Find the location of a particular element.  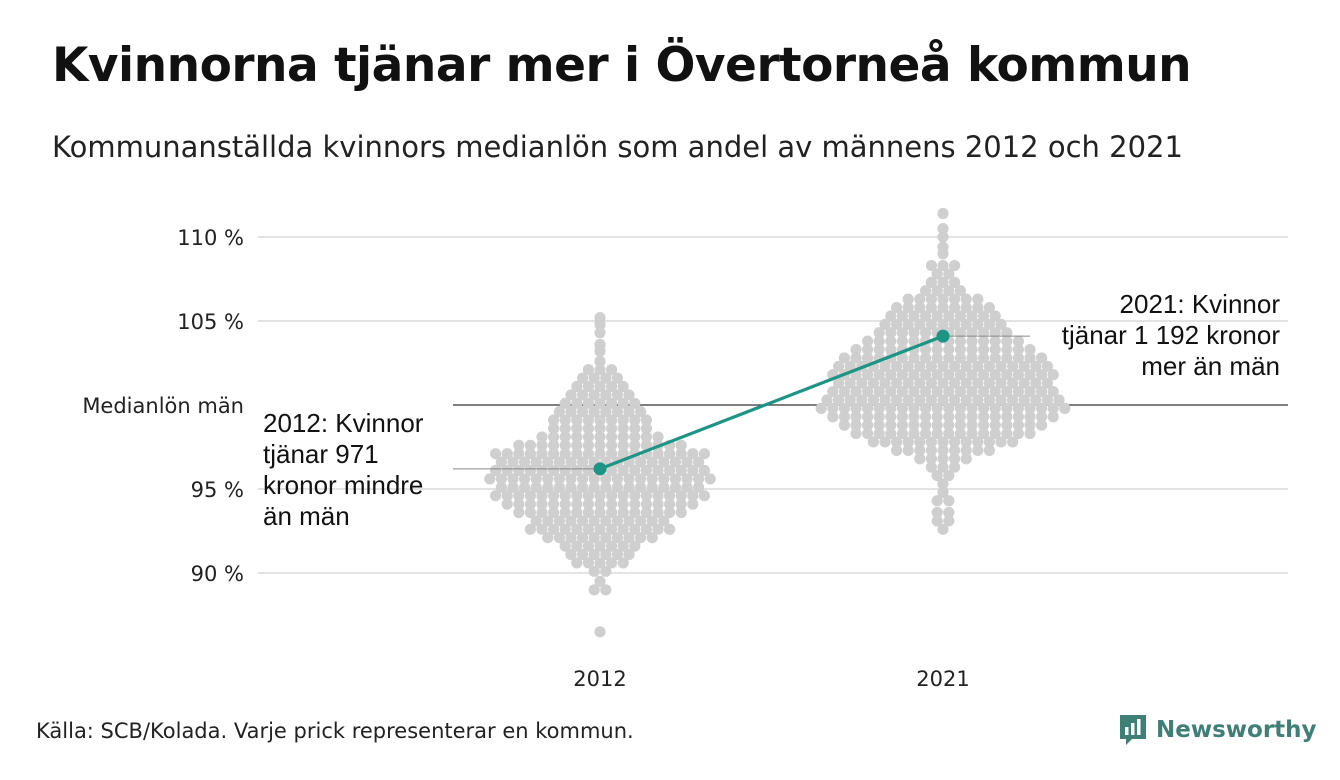

highlight-line is located at coordinates (771, 402).